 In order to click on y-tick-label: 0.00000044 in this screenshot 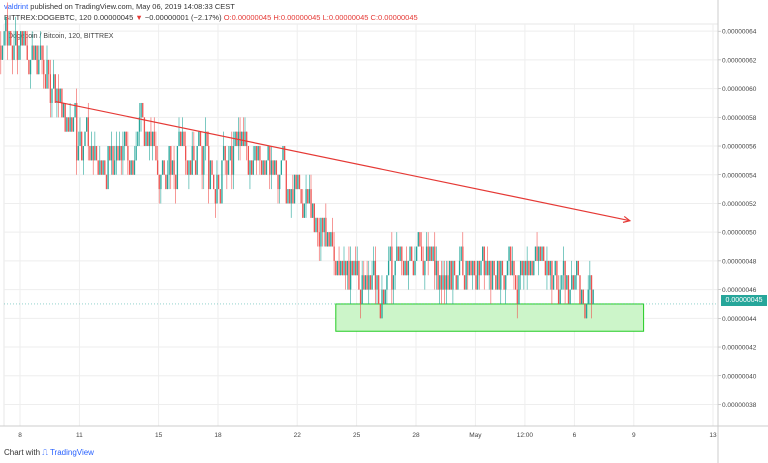, I will do `click(739, 319)`.